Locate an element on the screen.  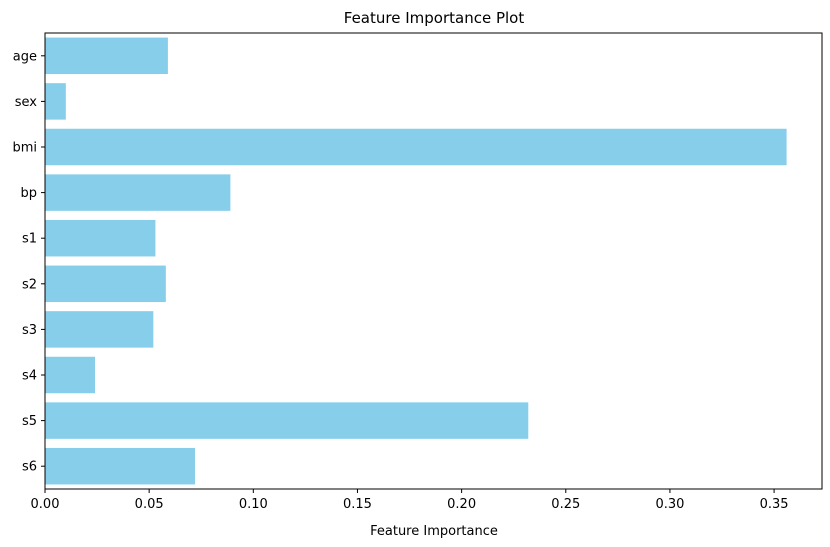
bar-bp is located at coordinates (138, 192).